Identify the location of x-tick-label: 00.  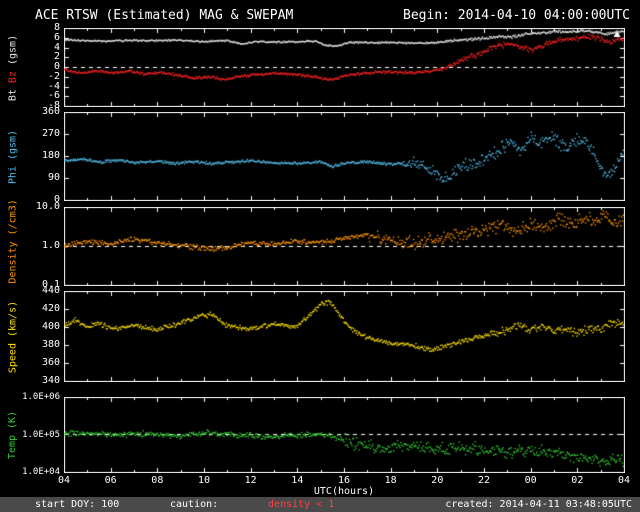
(530, 480).